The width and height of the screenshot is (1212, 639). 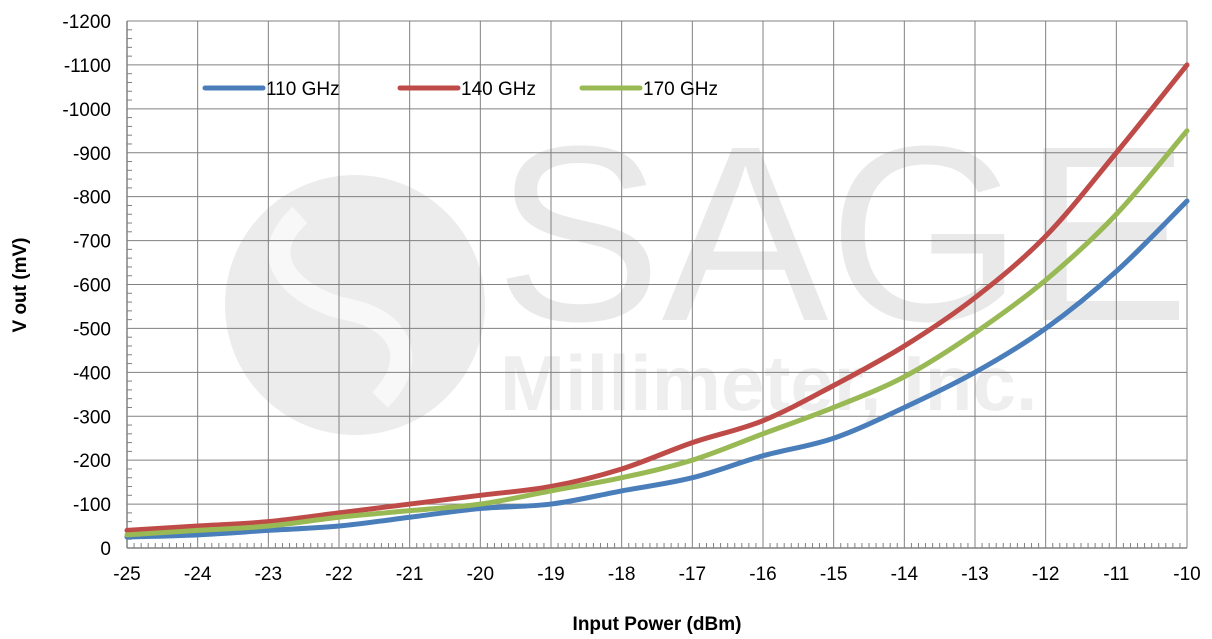 What do you see at coordinates (92, 286) in the screenshot?
I see `y-tick-label: -600` at bounding box center [92, 286].